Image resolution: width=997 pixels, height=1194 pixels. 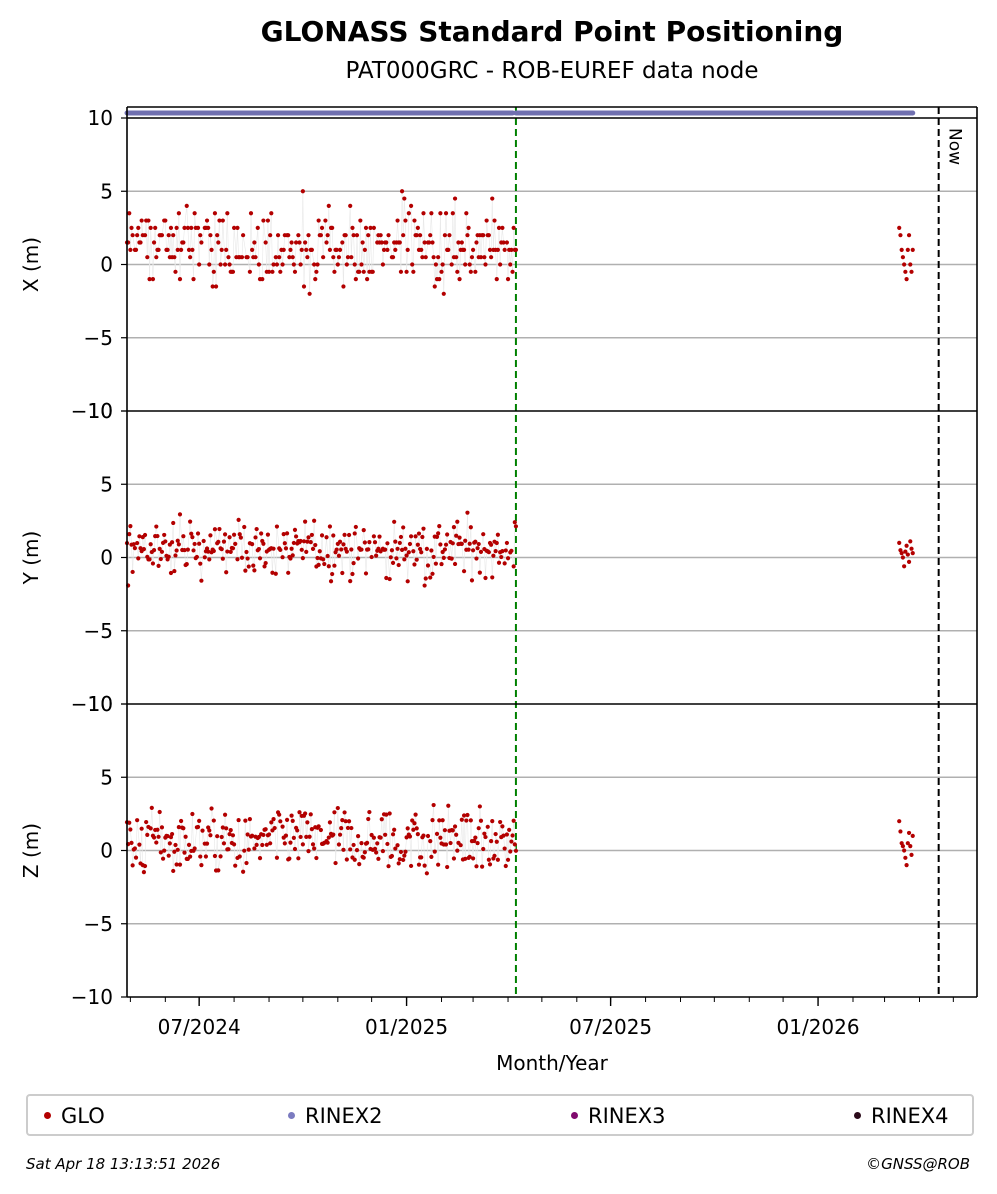 What do you see at coordinates (199, 1027) in the screenshot?
I see `x-tick-label: 07/2024` at bounding box center [199, 1027].